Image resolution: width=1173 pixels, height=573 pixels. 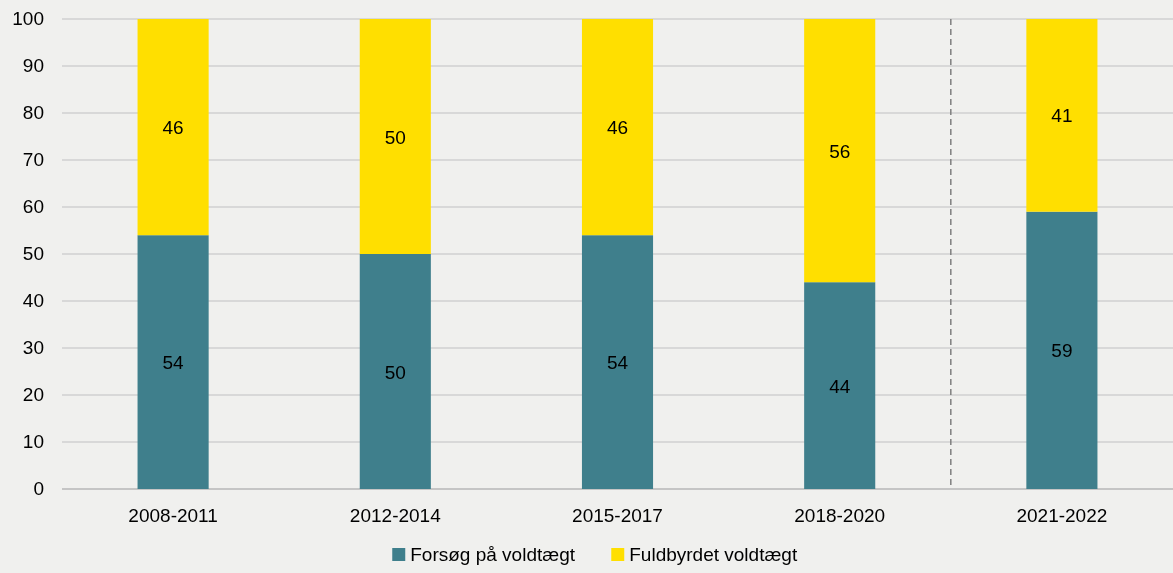 What do you see at coordinates (33, 394) in the screenshot?
I see `y-tick-label: 20` at bounding box center [33, 394].